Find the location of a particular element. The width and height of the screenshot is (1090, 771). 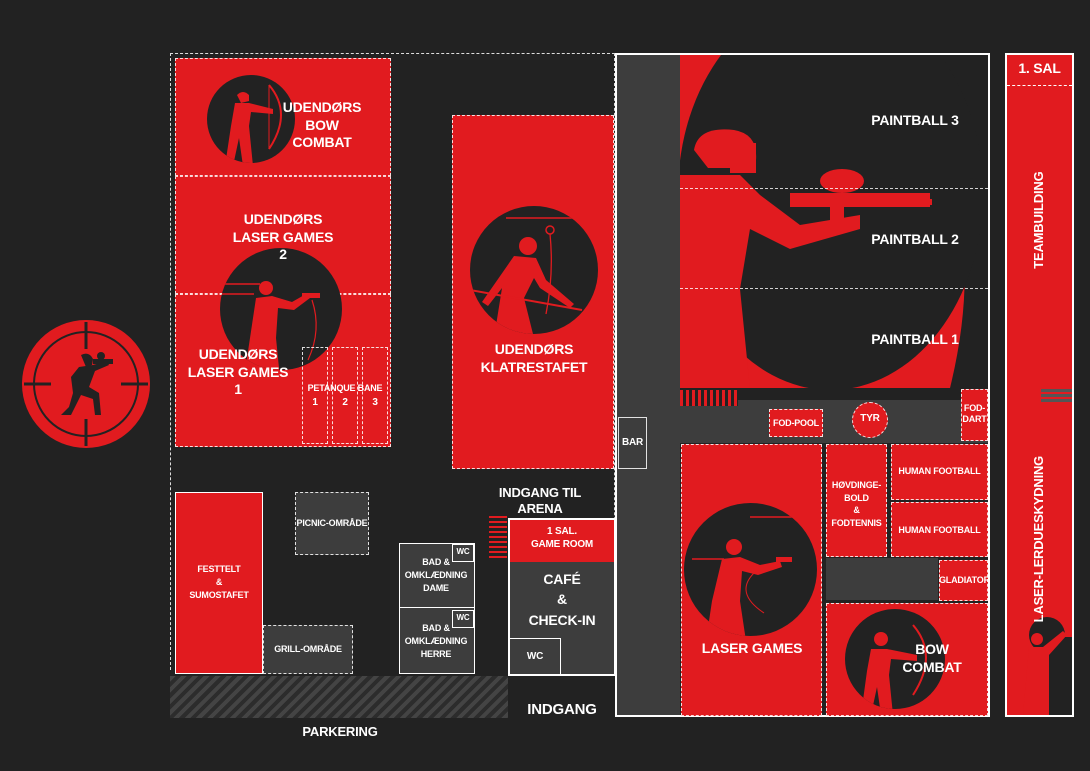

label-hovdingebold: HØVDINGE- BOLD & FODTENNIS is located at coordinates (856, 504).